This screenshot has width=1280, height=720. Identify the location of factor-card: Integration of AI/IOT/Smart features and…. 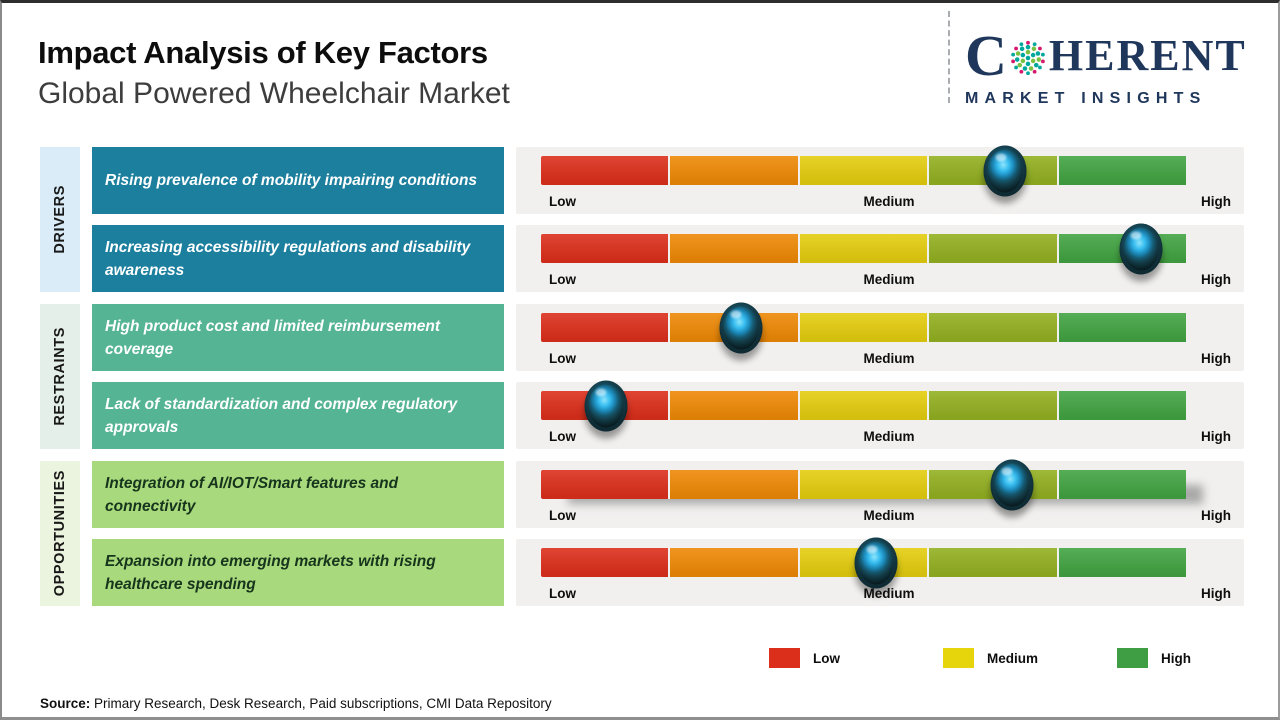
(298, 494).